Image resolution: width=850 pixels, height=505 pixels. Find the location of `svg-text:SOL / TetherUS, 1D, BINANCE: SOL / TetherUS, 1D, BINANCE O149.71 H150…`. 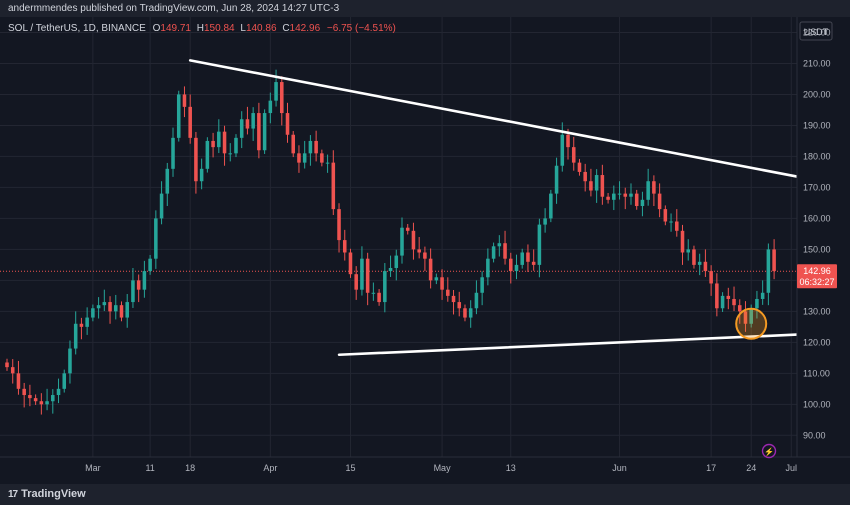

svg-text:SOL / TetherUS, 1D, BINANCE: SOL / TetherUS, 1D, BINANCE O149.71 H150… is located at coordinates (202, 28).